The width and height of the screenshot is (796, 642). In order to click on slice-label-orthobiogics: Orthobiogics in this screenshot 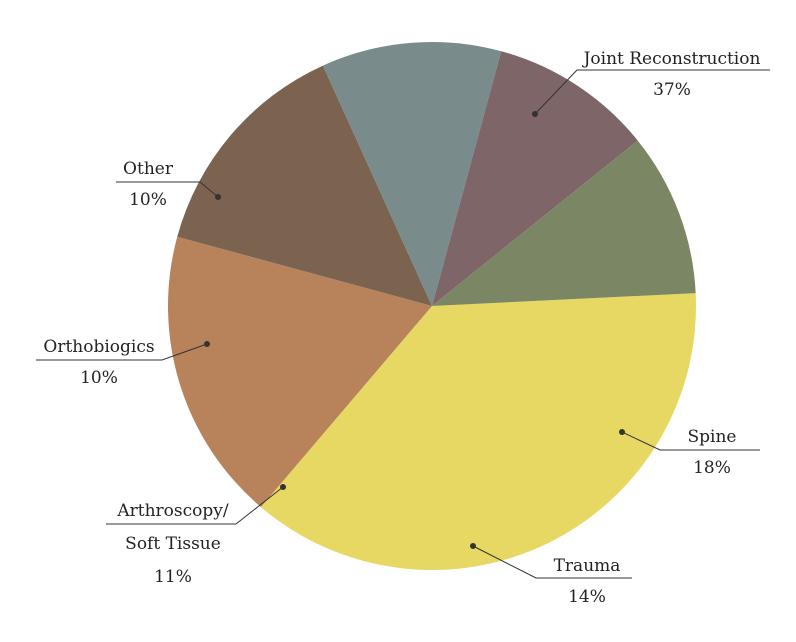, I will do `click(98, 347)`.